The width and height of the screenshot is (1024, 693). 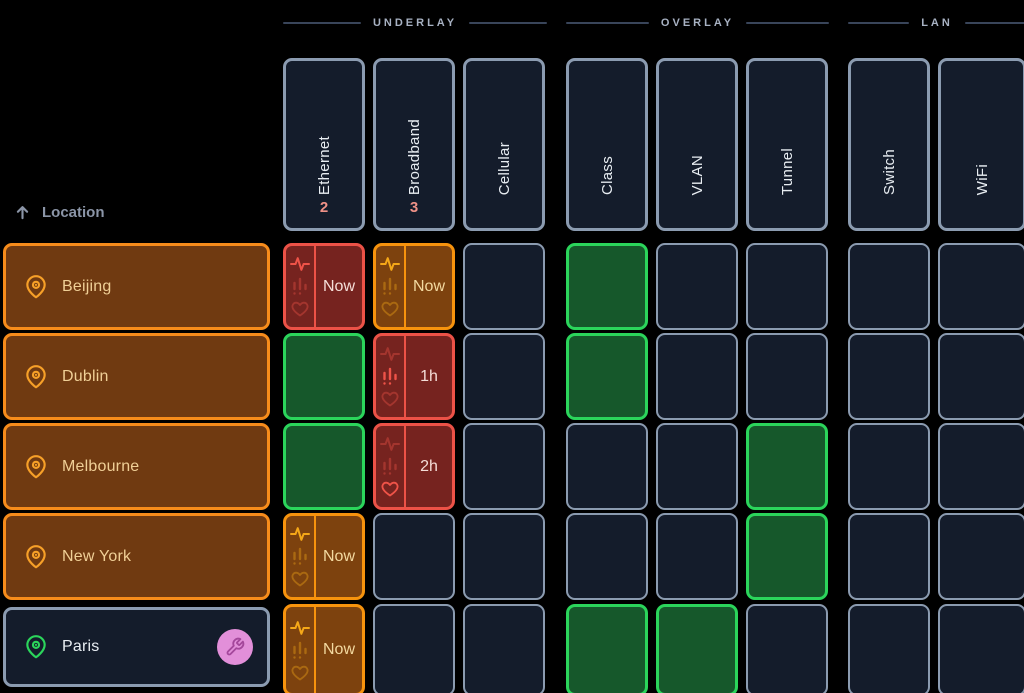 What do you see at coordinates (889, 648) in the screenshot?
I see `cell-paris-switch` at bounding box center [889, 648].